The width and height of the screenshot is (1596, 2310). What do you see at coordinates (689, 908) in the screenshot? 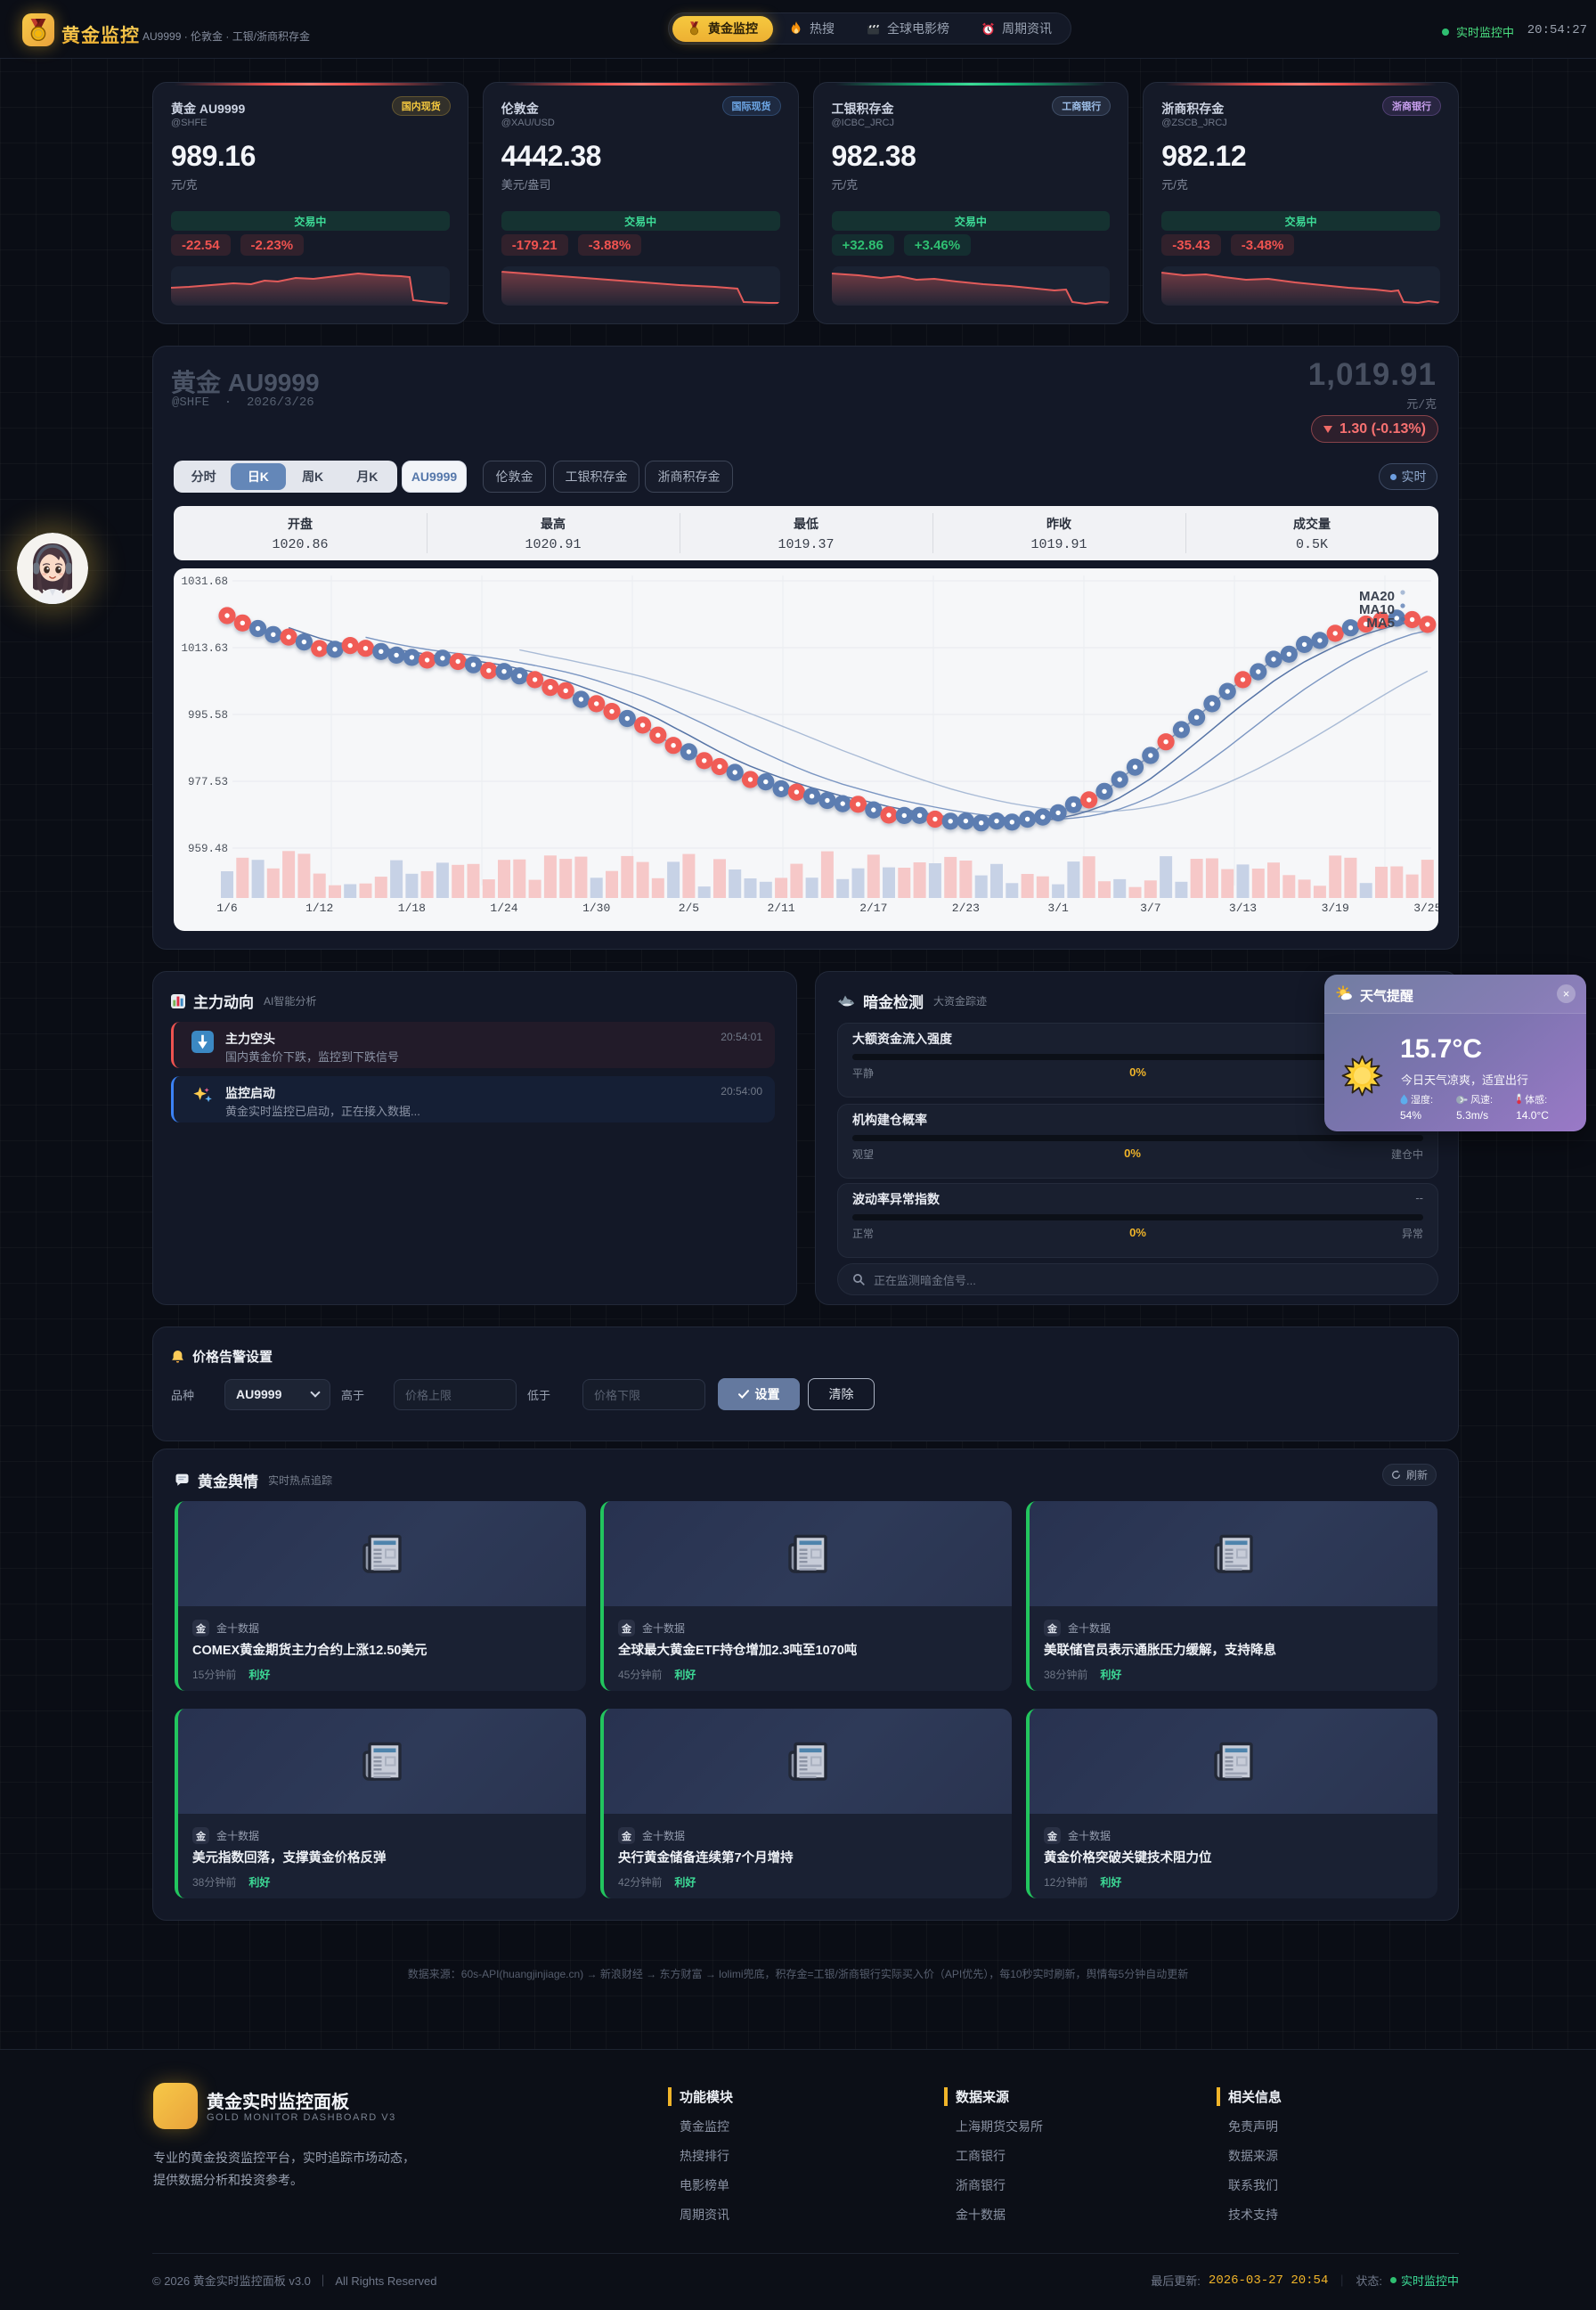
I see `svg-text: 2/5` at bounding box center [689, 908].